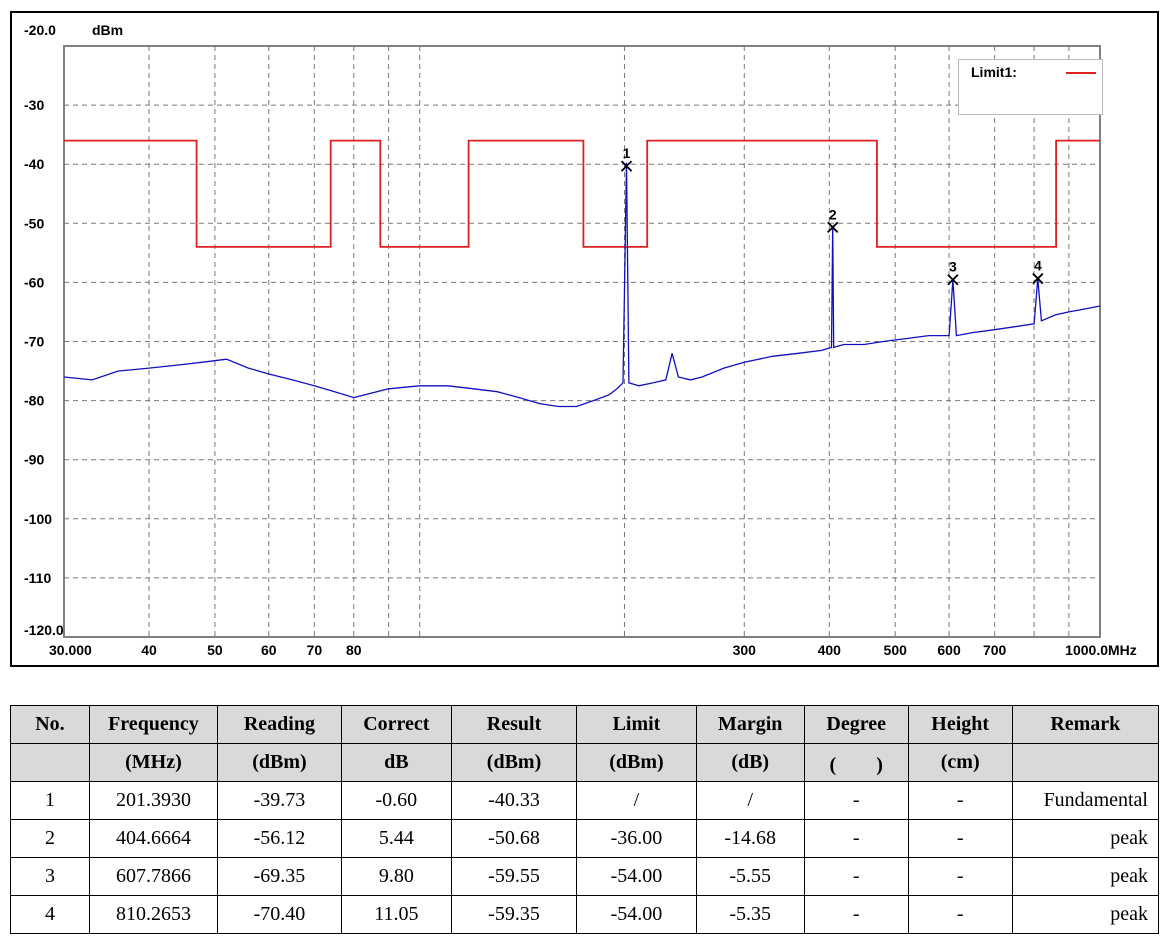 This screenshot has width=1167, height=939. What do you see at coordinates (34, 460) in the screenshot?
I see `y-tick-label: -90` at bounding box center [34, 460].